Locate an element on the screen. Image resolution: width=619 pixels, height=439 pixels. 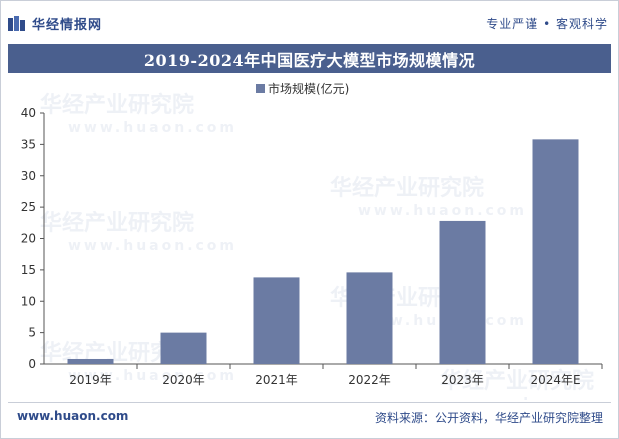
bar-2021年 is located at coordinates (276, 320).